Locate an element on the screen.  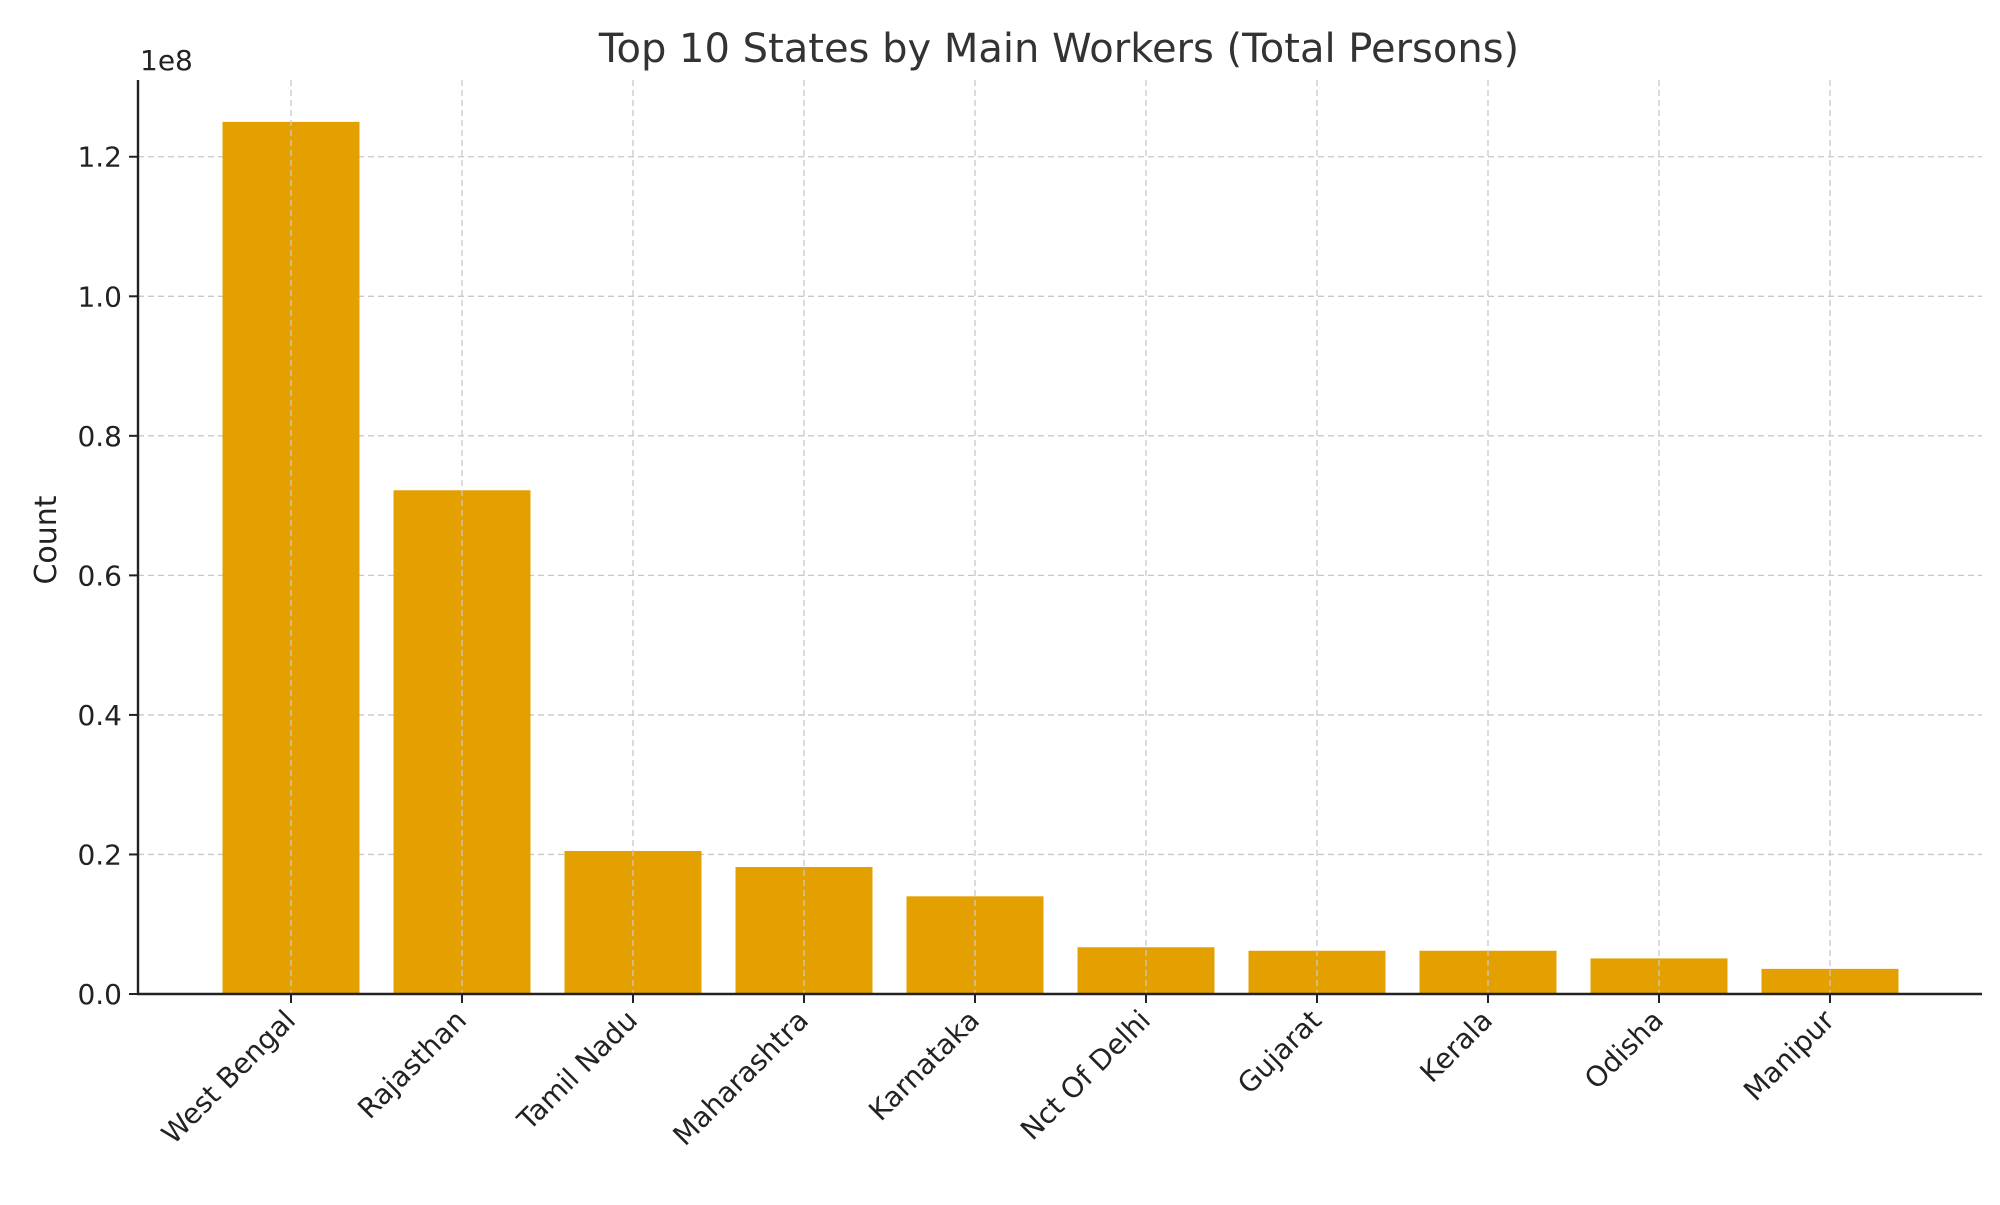
x-tick-label: Nct Of Delhi is located at coordinates (1085, 1075).